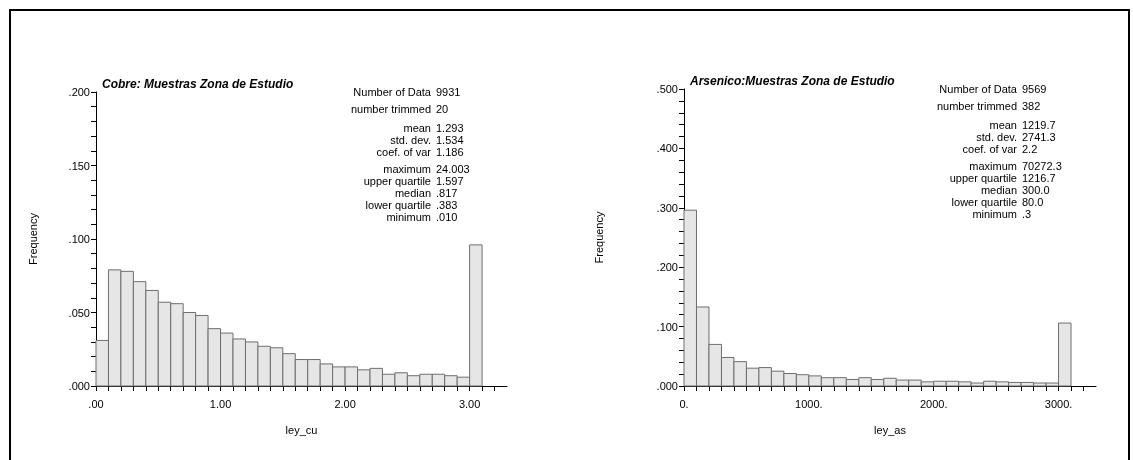 The width and height of the screenshot is (1133, 460). What do you see at coordinates (997, 201) in the screenshot?
I see `annotation: lower quartile 80.0` at bounding box center [997, 201].